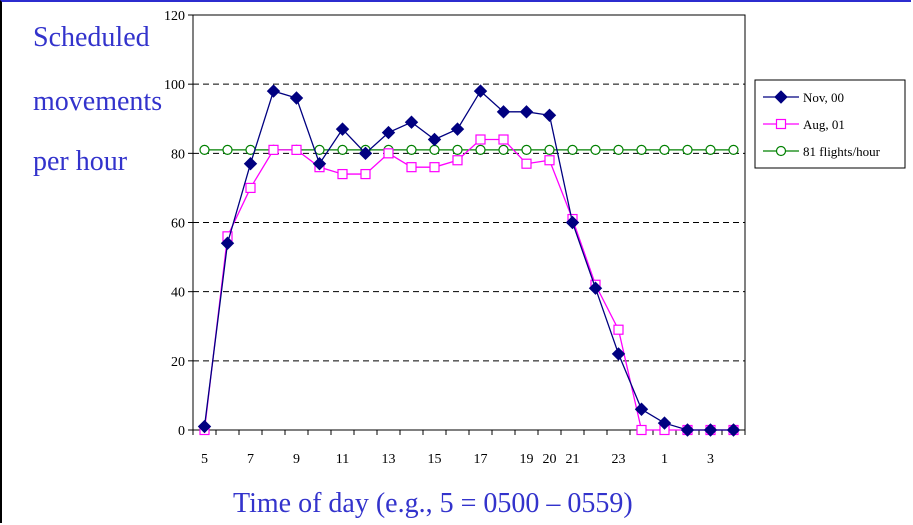 This screenshot has height=525, width=913. I want to click on x-axis-ticks: 5 7 9 11 13 15 17 19 20 21 23 1 3, so click(469, 448).